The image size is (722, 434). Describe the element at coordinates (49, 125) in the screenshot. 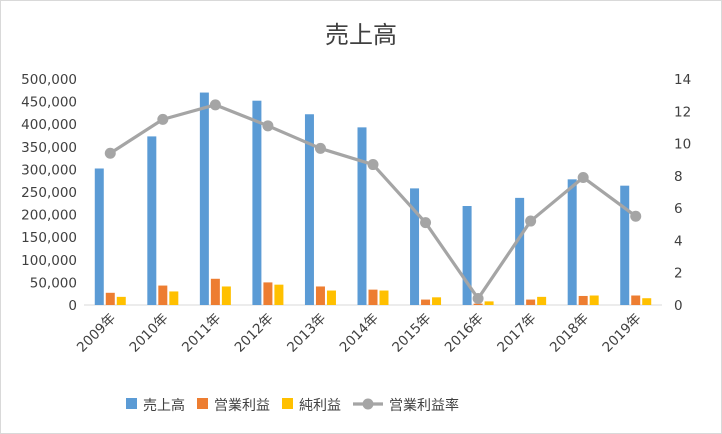

I see `y-left-tick-label: 400,000` at that location.